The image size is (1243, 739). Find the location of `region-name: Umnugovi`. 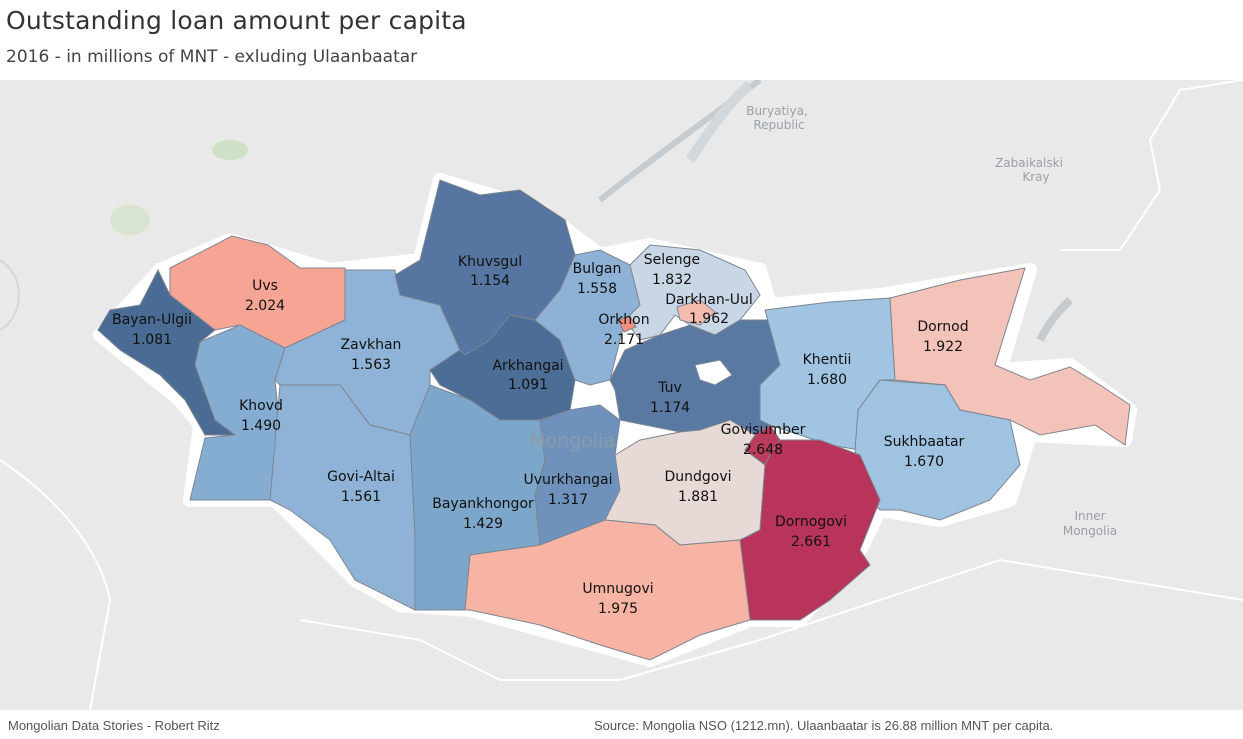

region-name: Umnugovi is located at coordinates (617, 589).